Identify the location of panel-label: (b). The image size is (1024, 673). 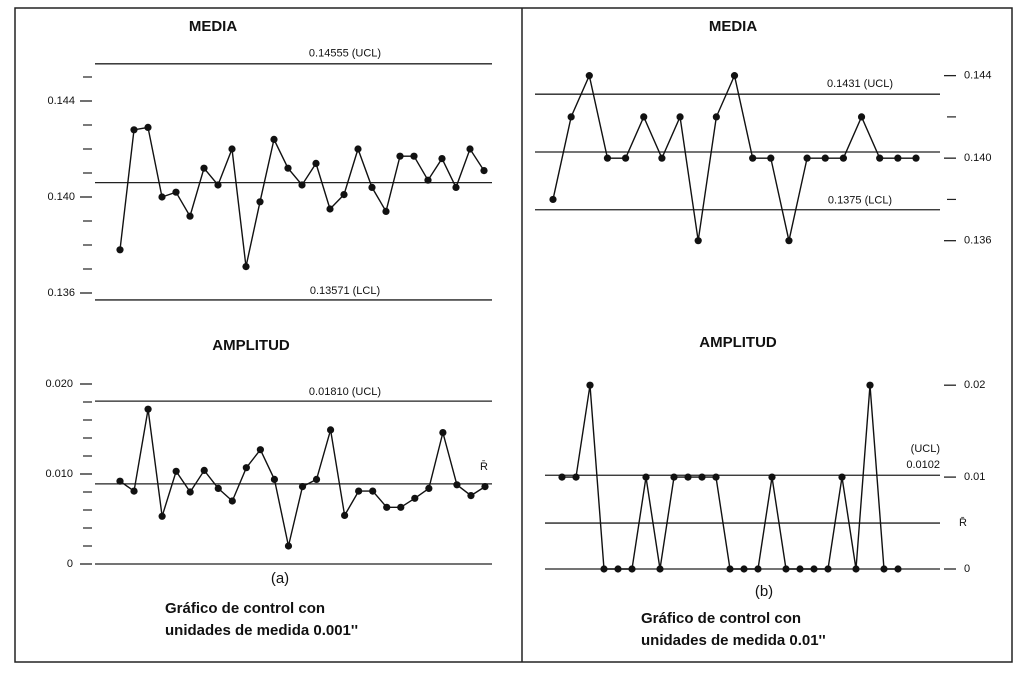
(764, 591).